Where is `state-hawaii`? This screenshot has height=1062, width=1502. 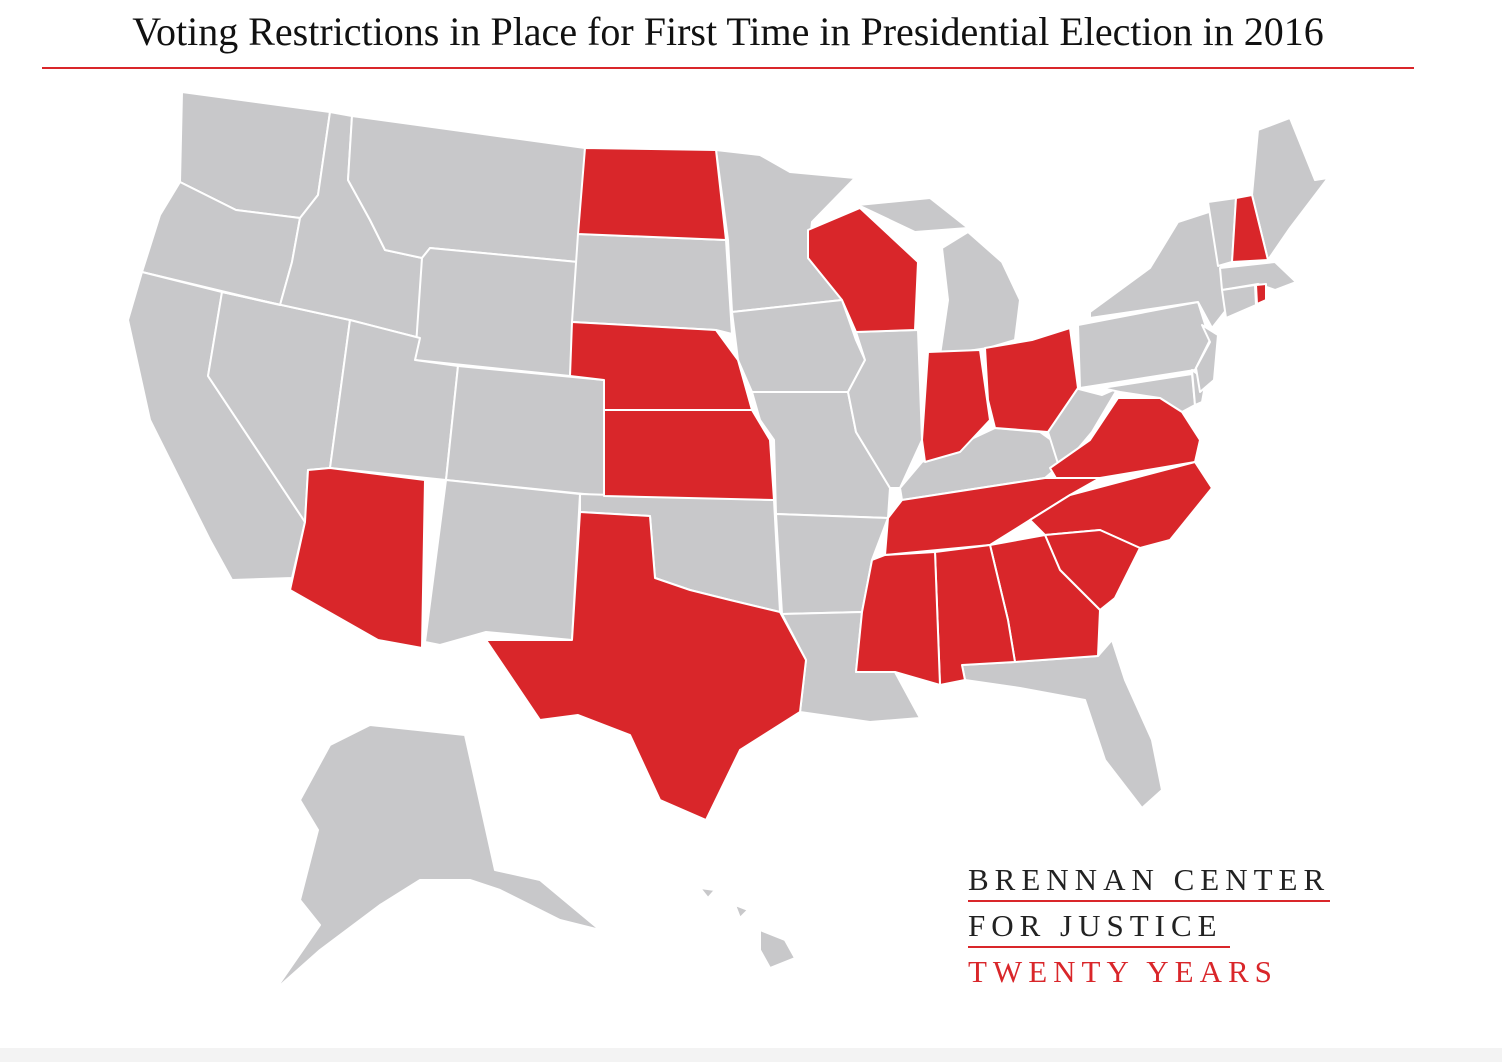 state-hawaii is located at coordinates (747, 928).